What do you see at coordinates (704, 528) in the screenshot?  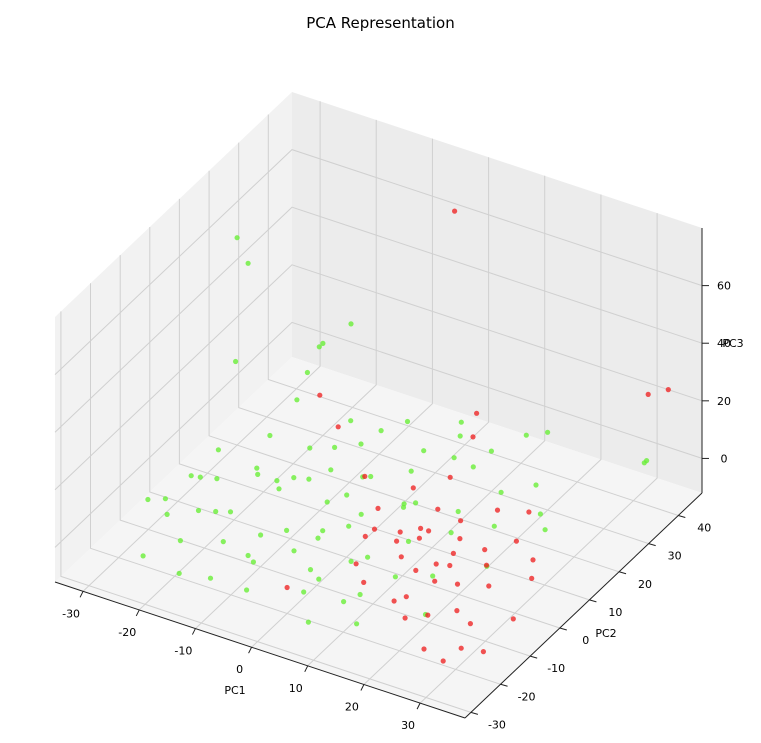 I see `y-tick-label: 40` at bounding box center [704, 528].